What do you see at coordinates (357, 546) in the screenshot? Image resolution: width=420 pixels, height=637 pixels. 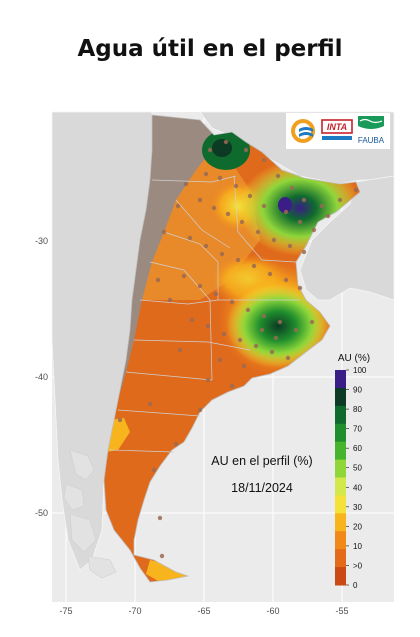 I see `legend-level-label: 10` at bounding box center [357, 546].